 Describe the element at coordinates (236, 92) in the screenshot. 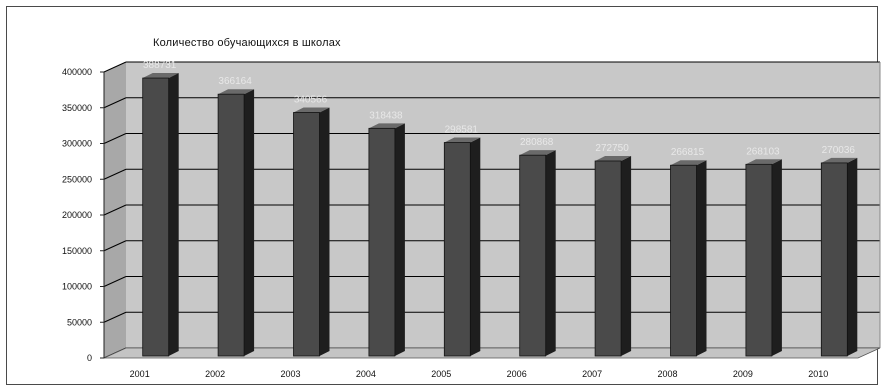

I see `bar-top-2002` at that location.